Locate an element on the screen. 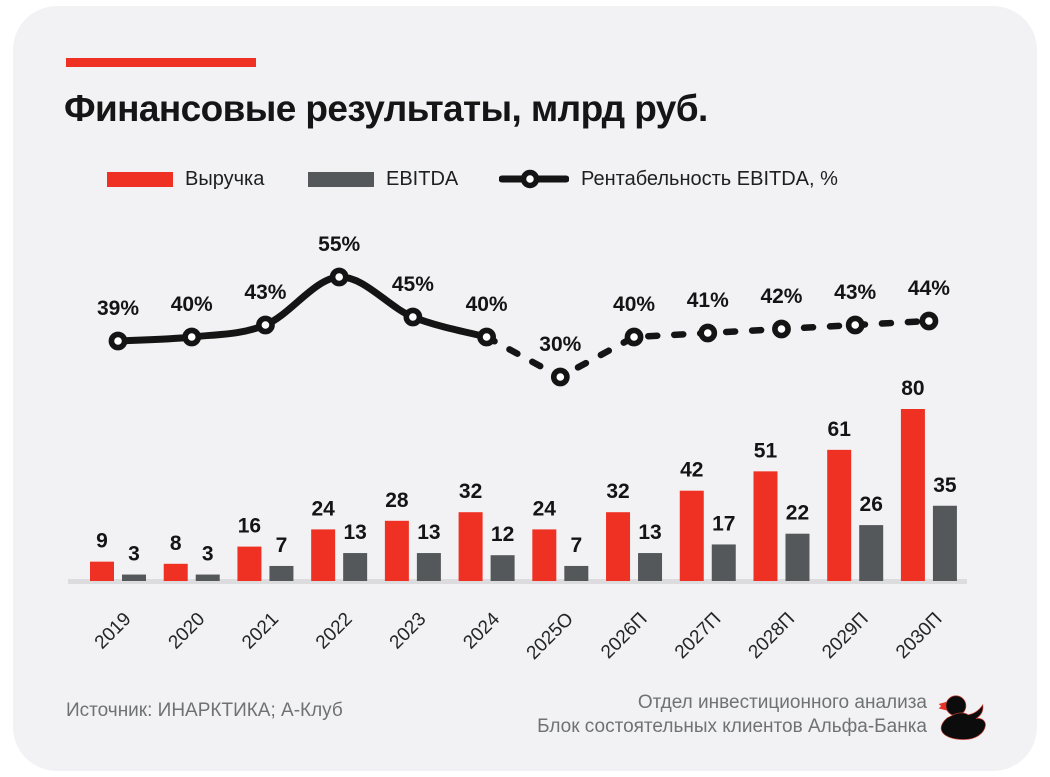  rubber-duck-icon is located at coordinates (962, 717).